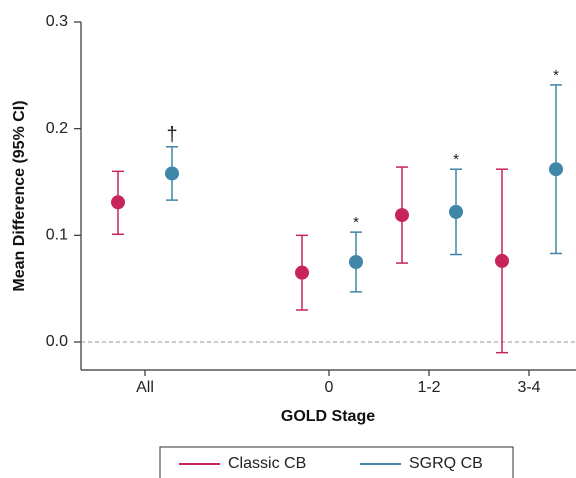 The height and width of the screenshot is (478, 576). Describe the element at coordinates (63, 181) in the screenshot. I see `y-ticks: 0.0 0.1 0.2 0.3` at that location.